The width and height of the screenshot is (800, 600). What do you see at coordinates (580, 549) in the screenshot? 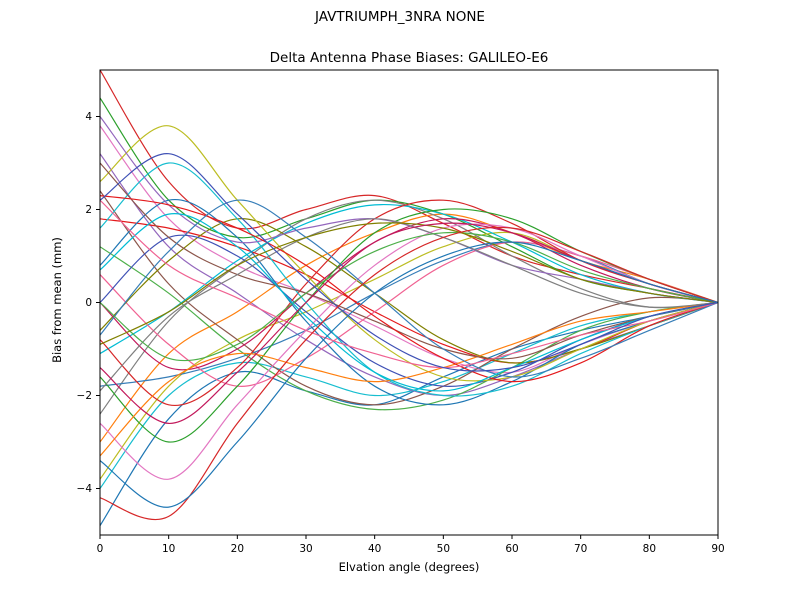
I see `x-tick-label: 70` at bounding box center [580, 549].